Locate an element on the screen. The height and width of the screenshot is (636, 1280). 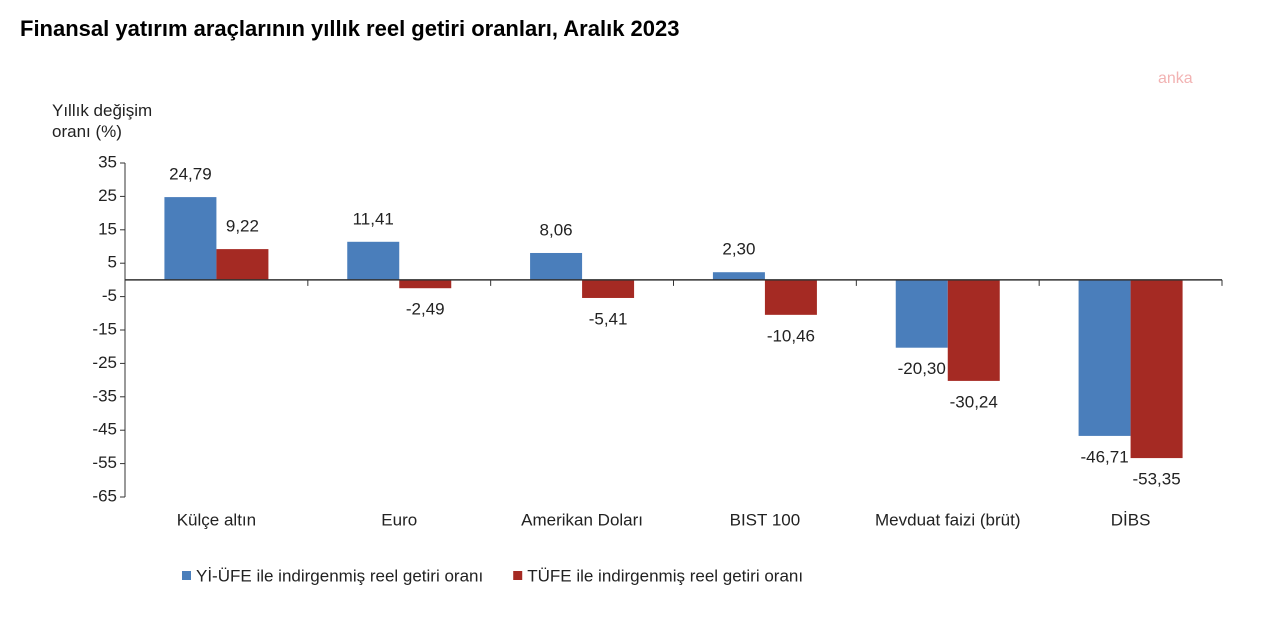
value-label: 8,06 is located at coordinates (556, 229).